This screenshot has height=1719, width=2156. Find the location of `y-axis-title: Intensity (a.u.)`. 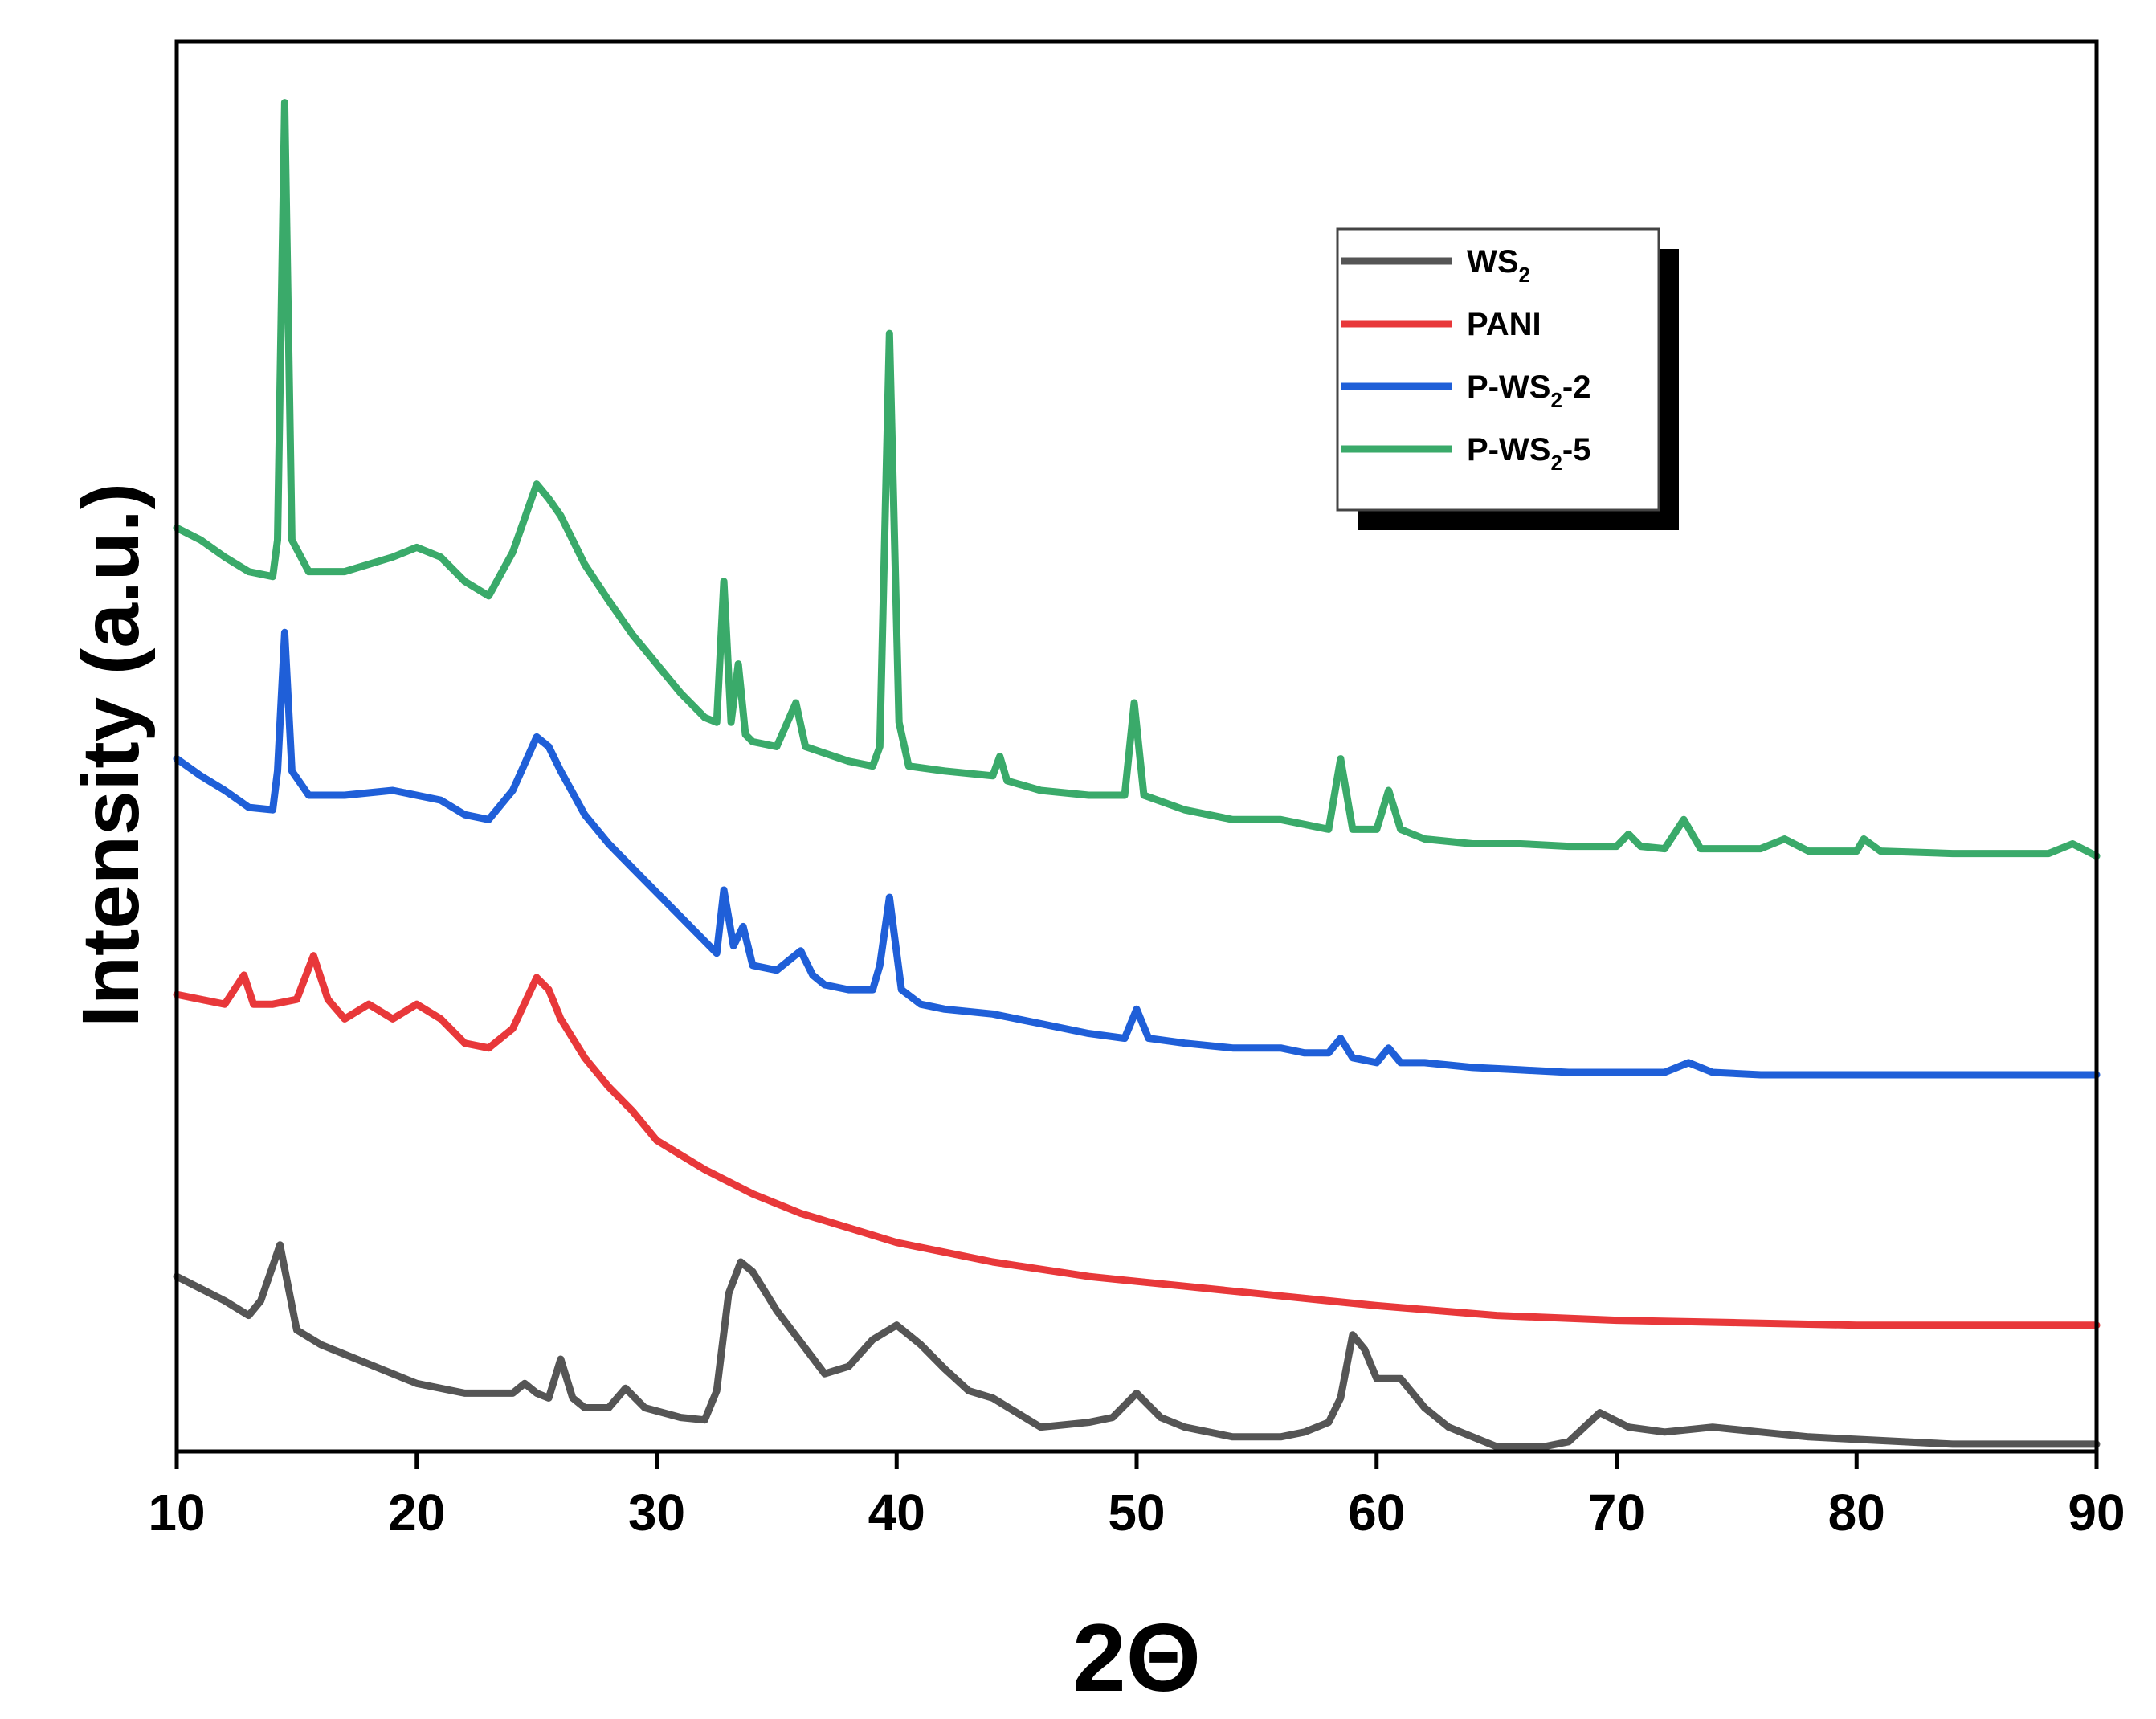

y-axis-title: Intensity (a.u.) is located at coordinates (111, 755).